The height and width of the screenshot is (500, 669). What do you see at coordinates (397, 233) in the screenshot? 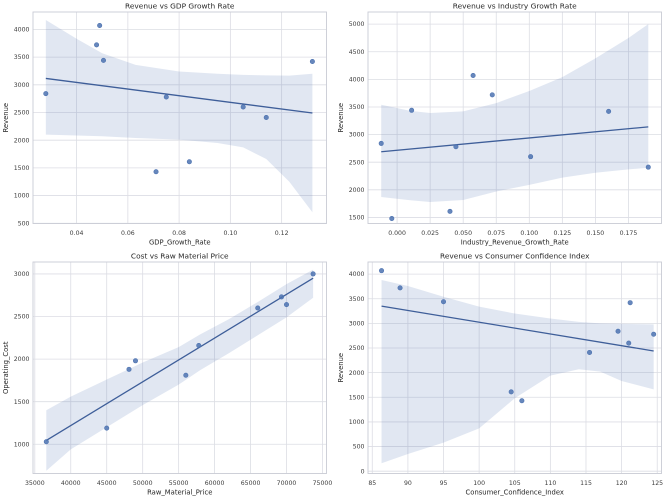
I see `x-tick-label: 0.000` at bounding box center [397, 233].